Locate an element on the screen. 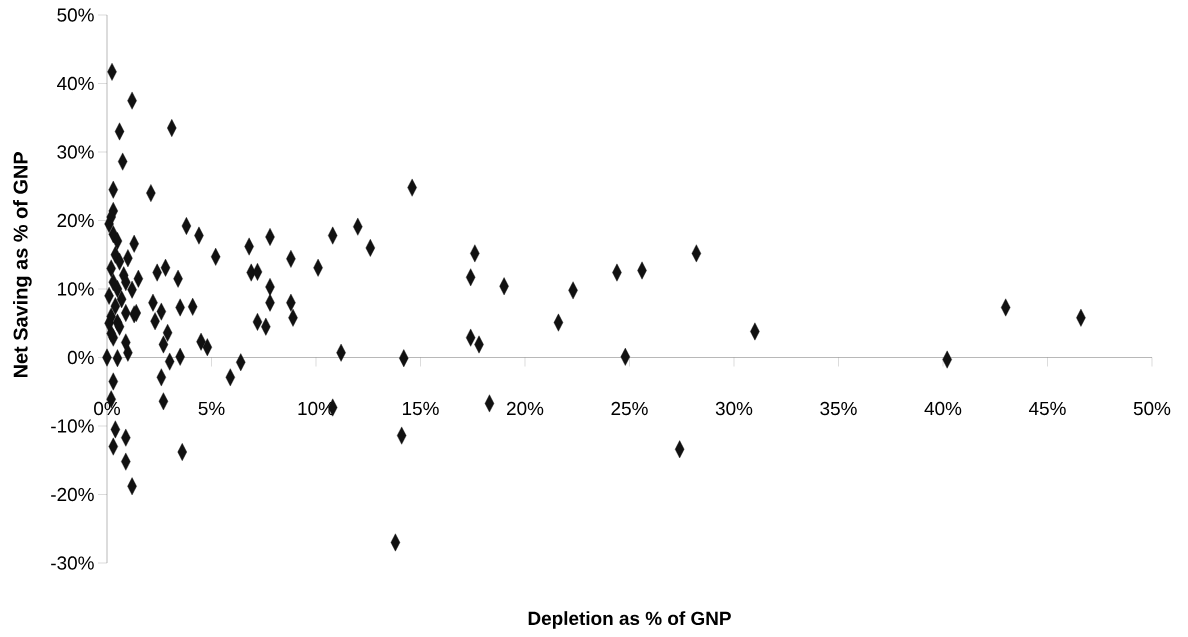  y-tick-label: -20% is located at coordinates (72, 494).